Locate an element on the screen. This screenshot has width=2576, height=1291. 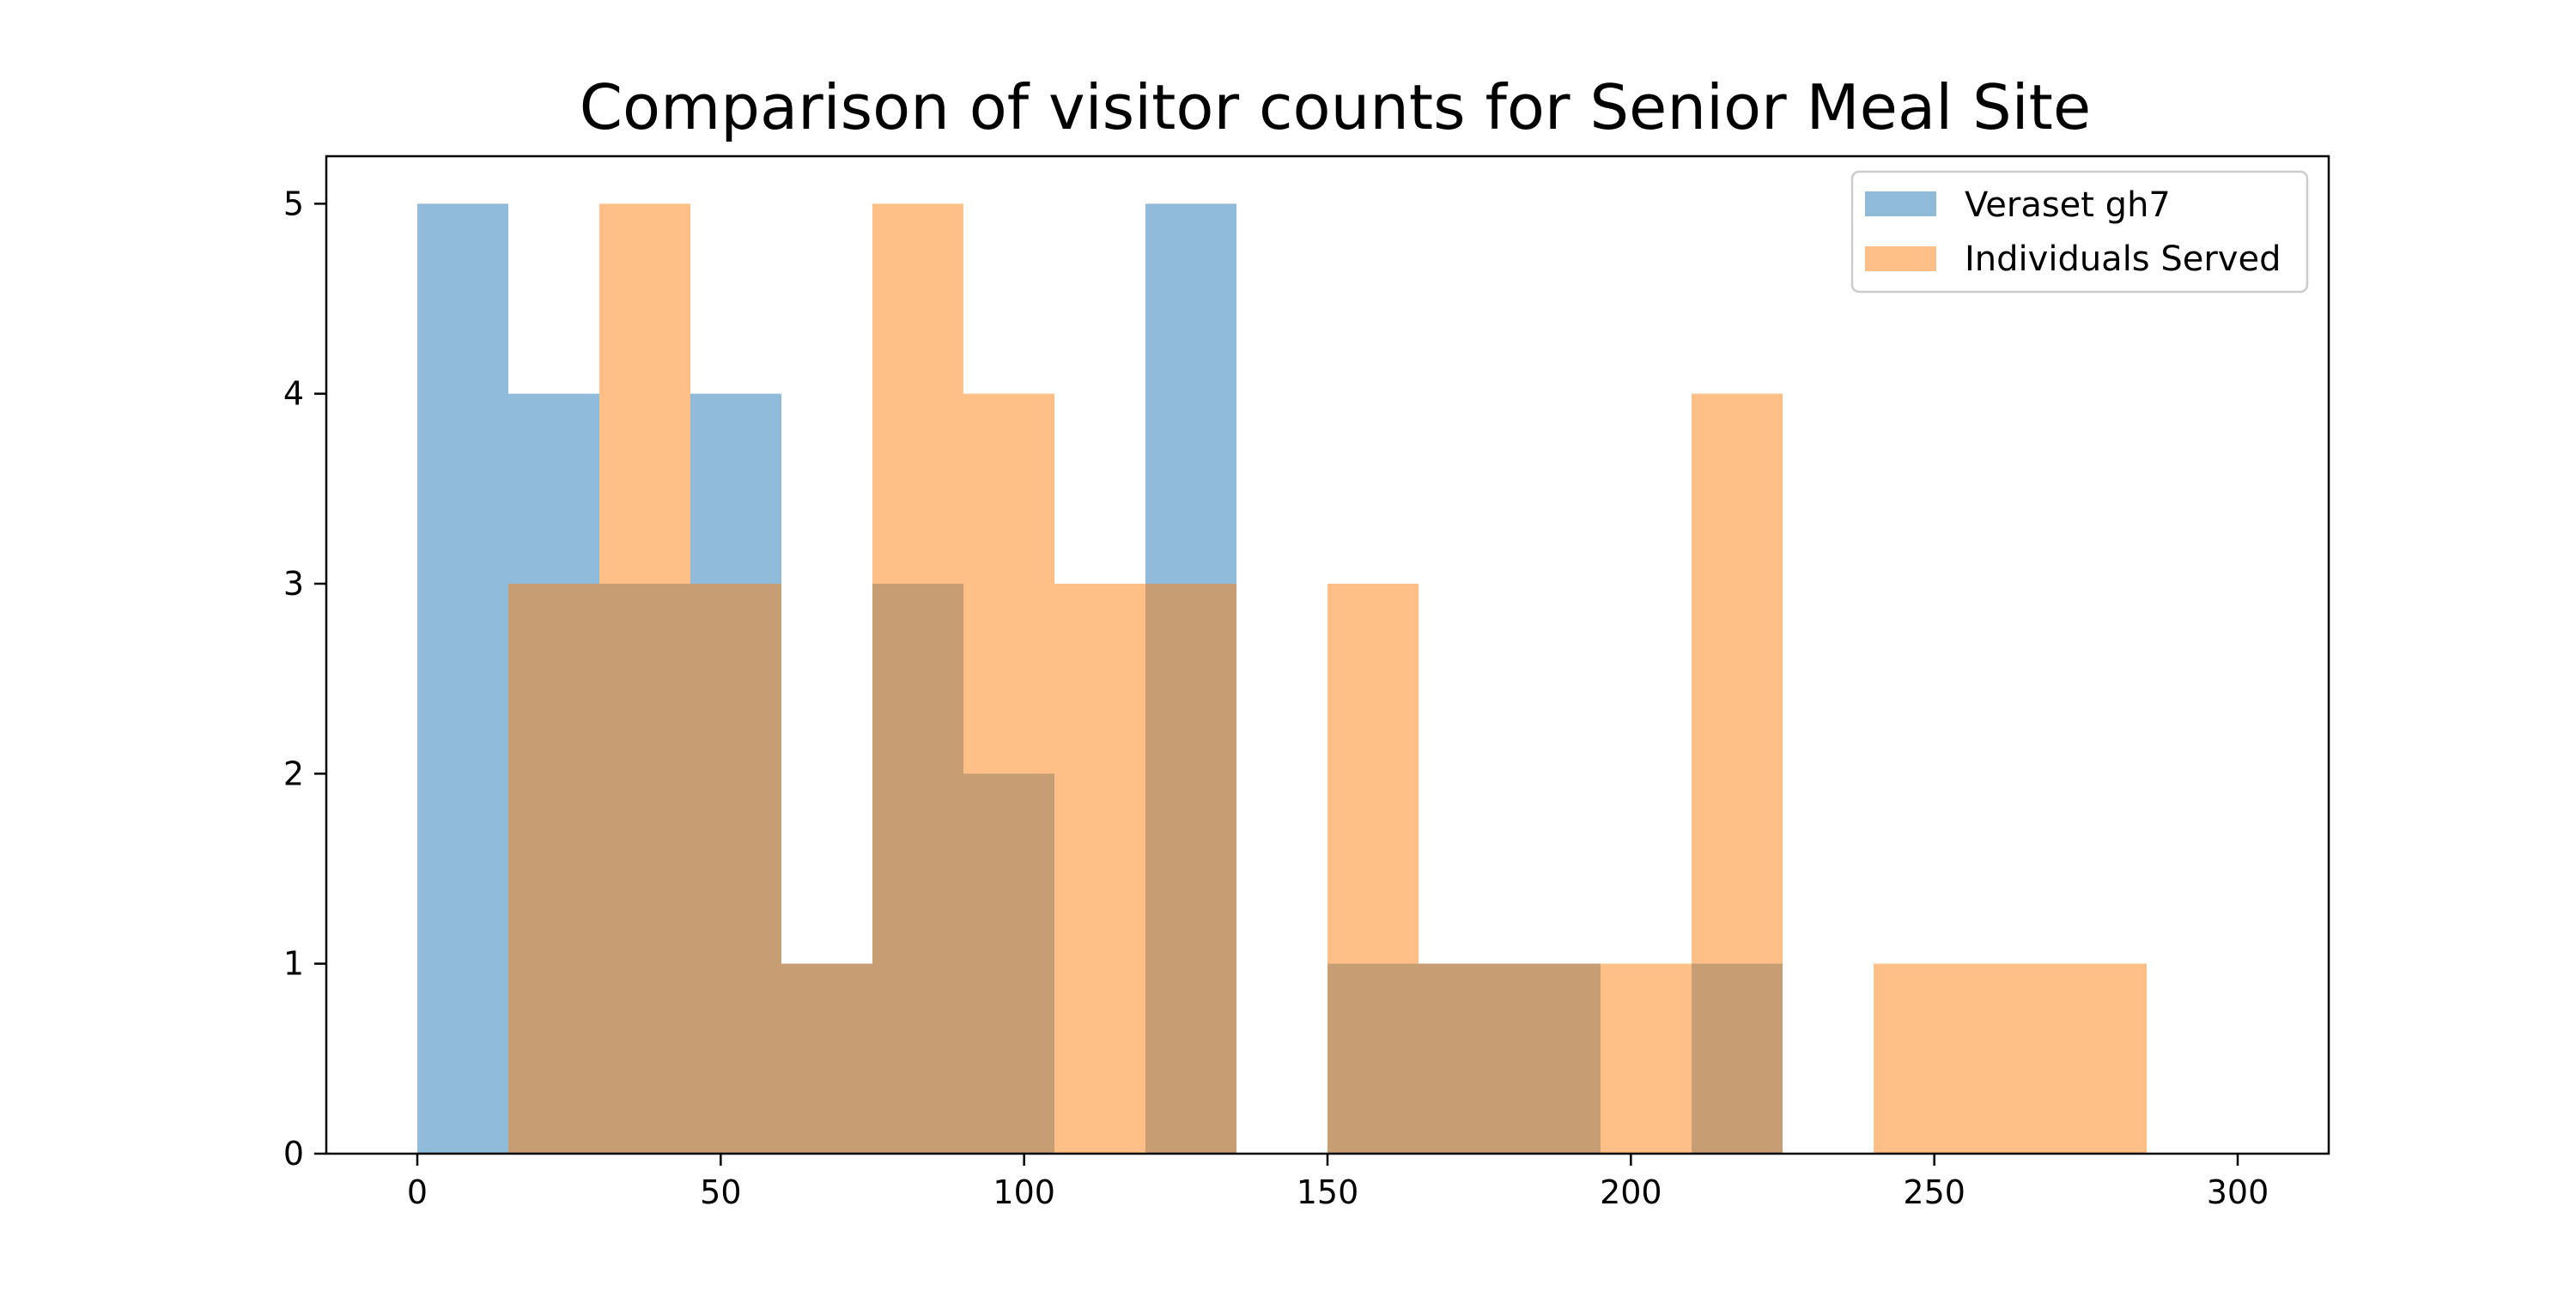
legend-label-individuals: Individuals Served is located at coordinates (2123, 259).